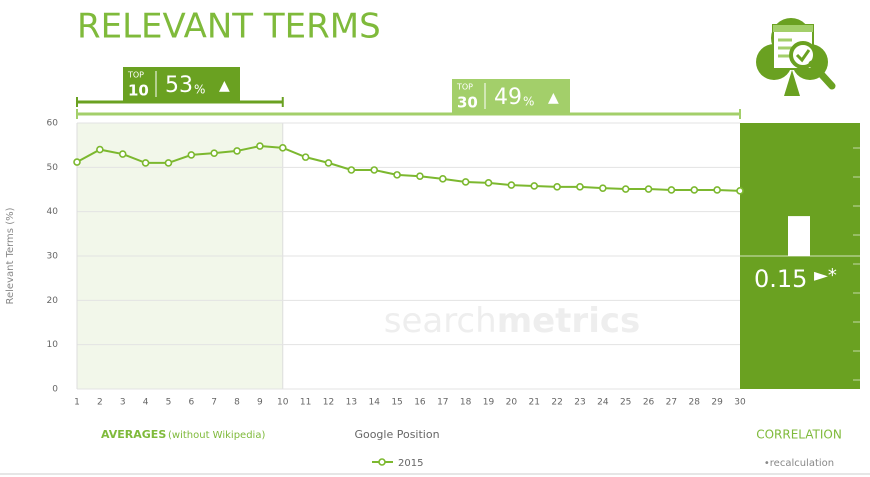 This screenshot has width=870, height=477. What do you see at coordinates (671, 403) in the screenshot?
I see `x-tick-label: 27` at bounding box center [671, 403].